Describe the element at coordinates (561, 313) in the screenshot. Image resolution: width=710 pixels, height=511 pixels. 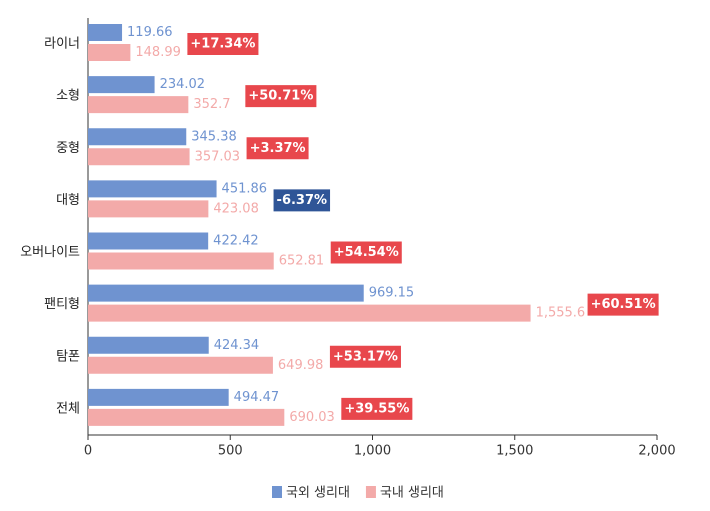
I see `value-label: 1,555.6` at that location.